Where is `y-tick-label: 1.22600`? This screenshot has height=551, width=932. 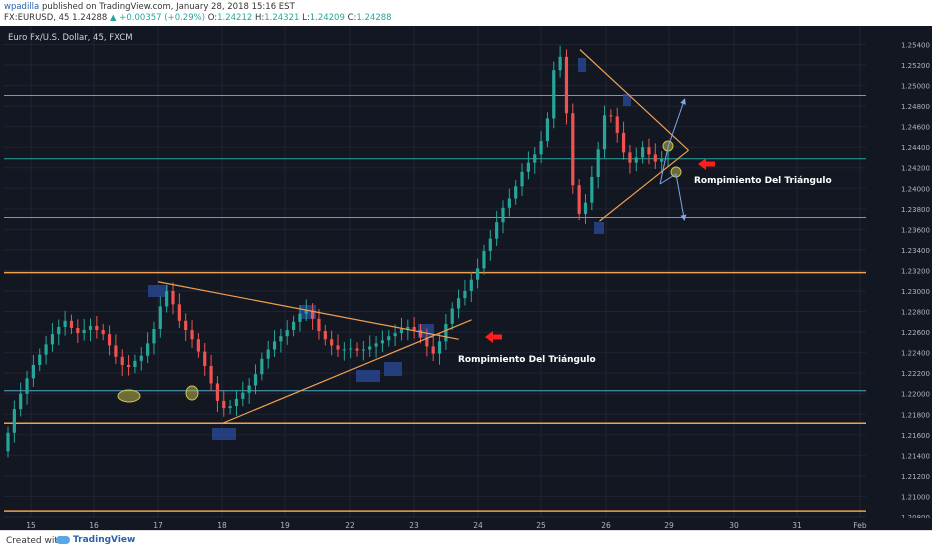
y-tick-label: 1.22600 is located at coordinates (915, 333).